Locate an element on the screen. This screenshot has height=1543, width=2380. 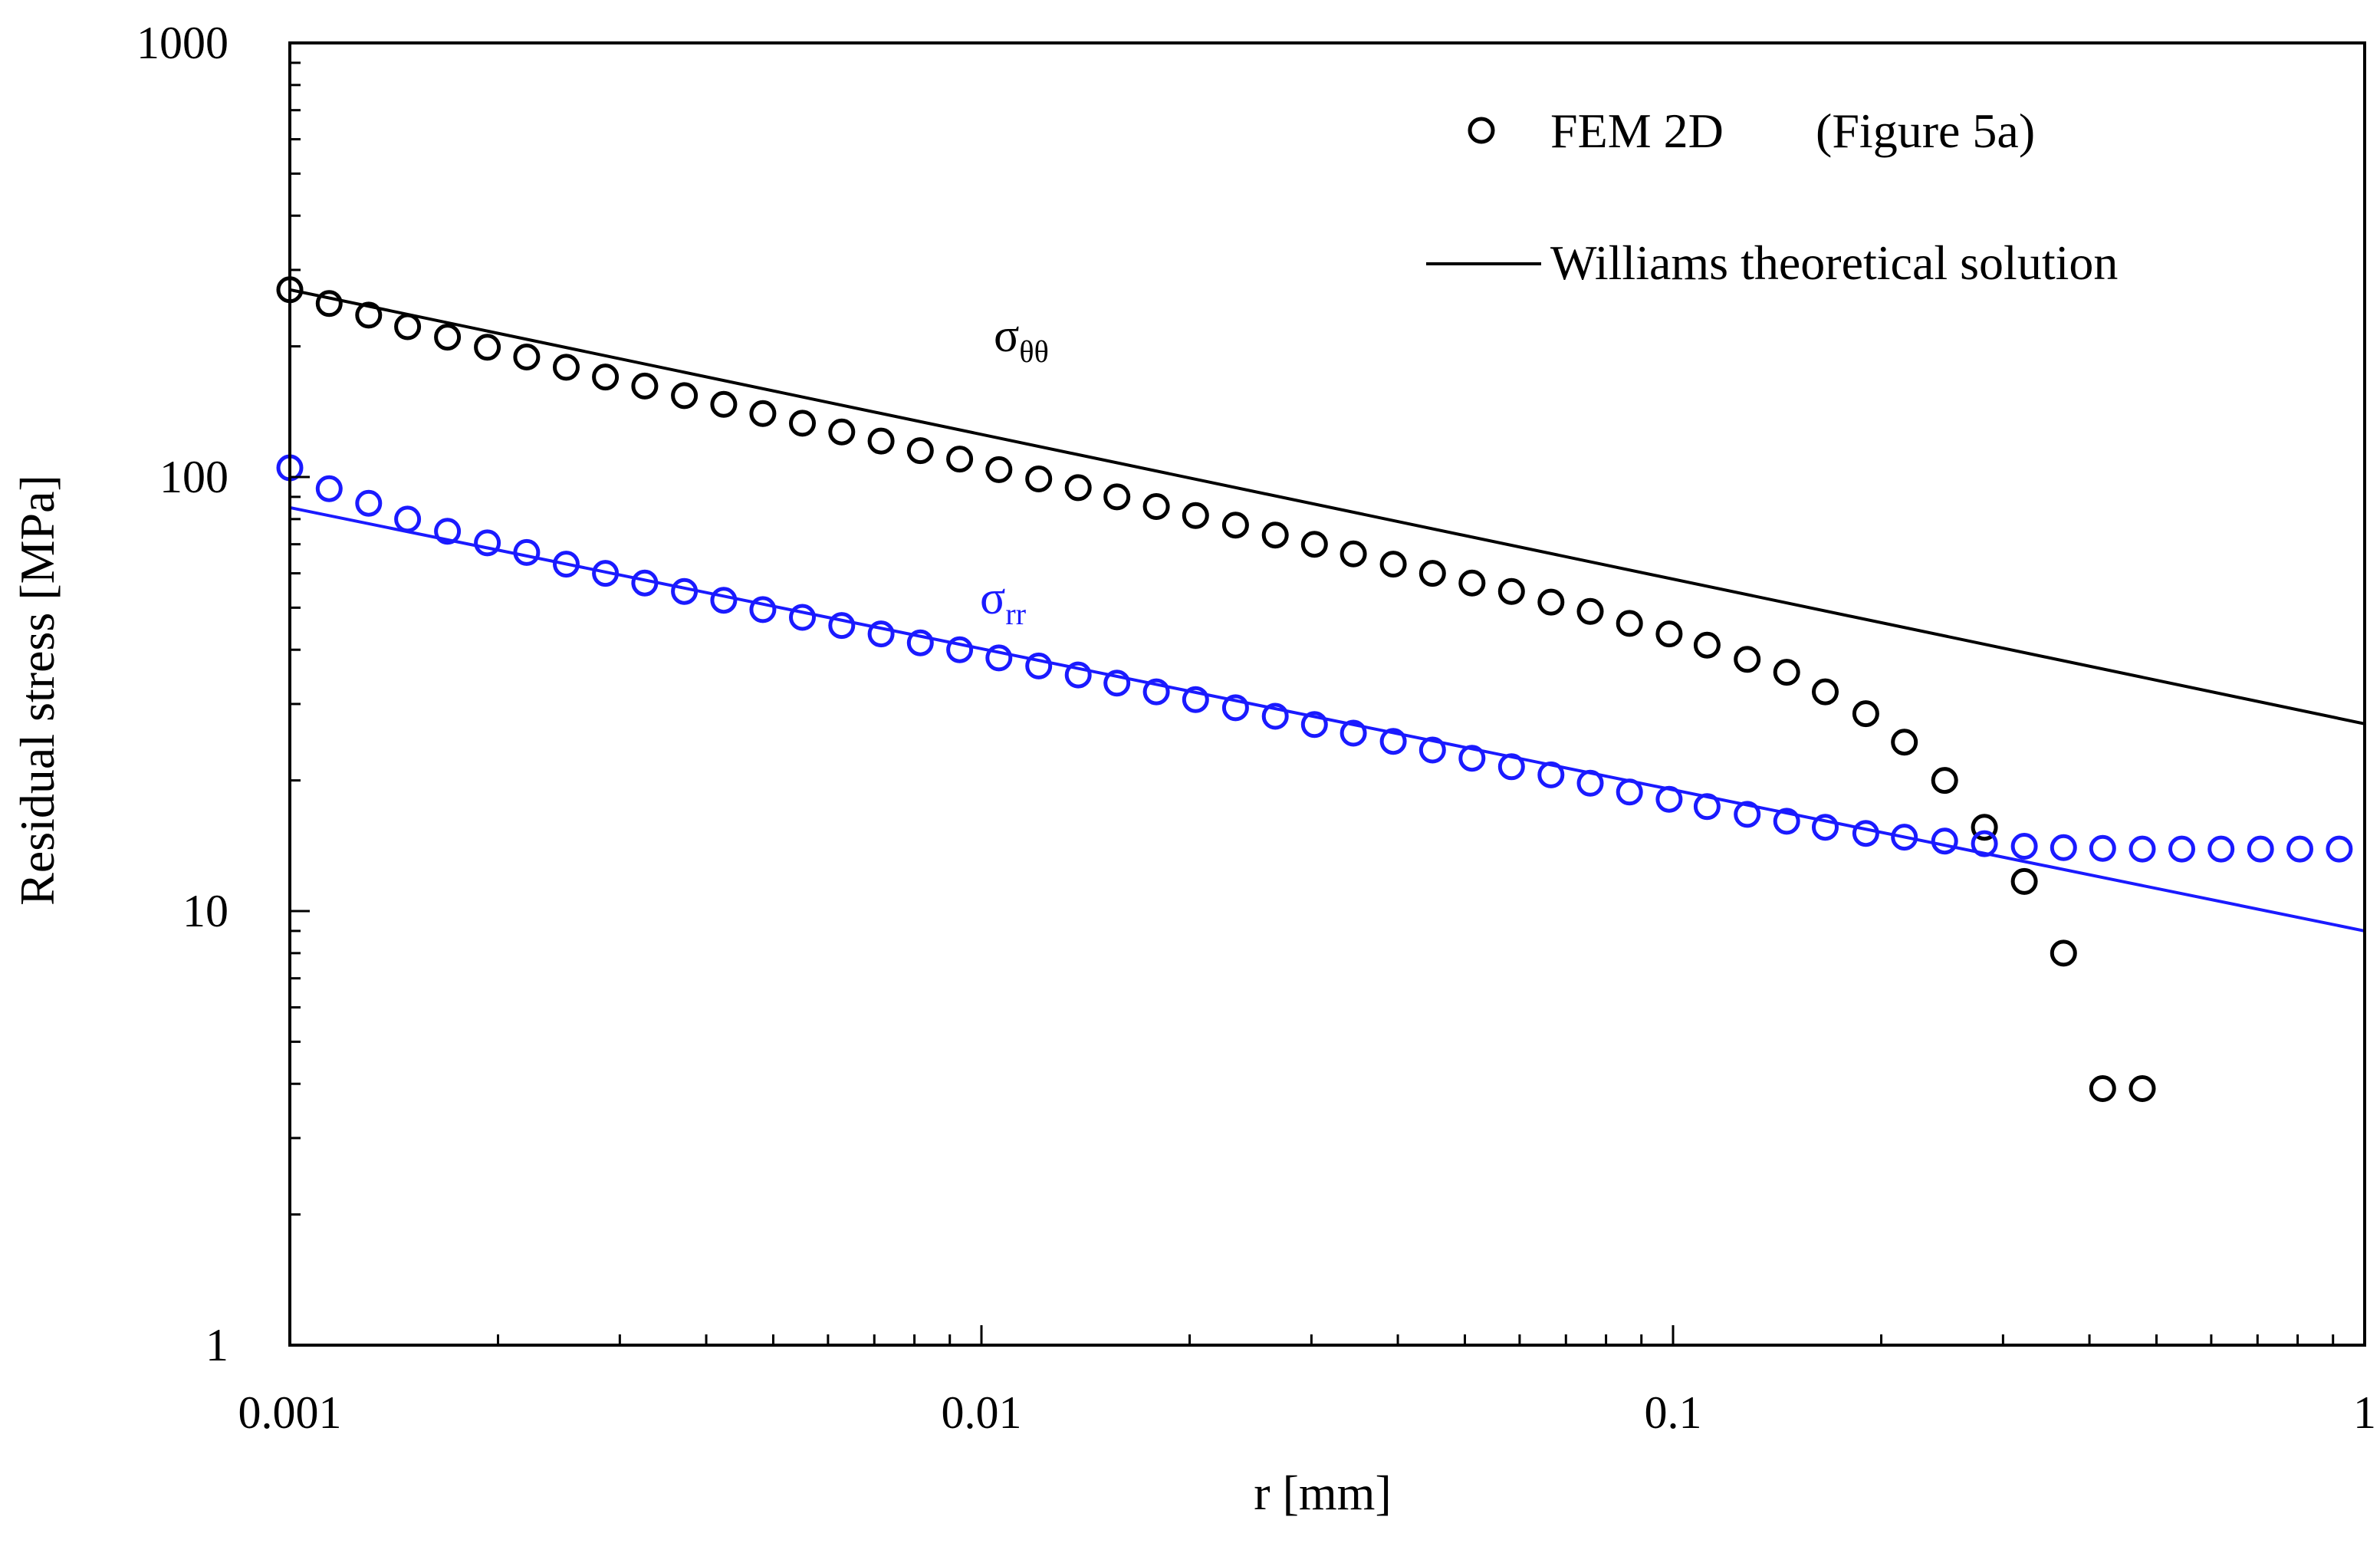
y-tick-label: 1 is located at coordinates (217, 1345).